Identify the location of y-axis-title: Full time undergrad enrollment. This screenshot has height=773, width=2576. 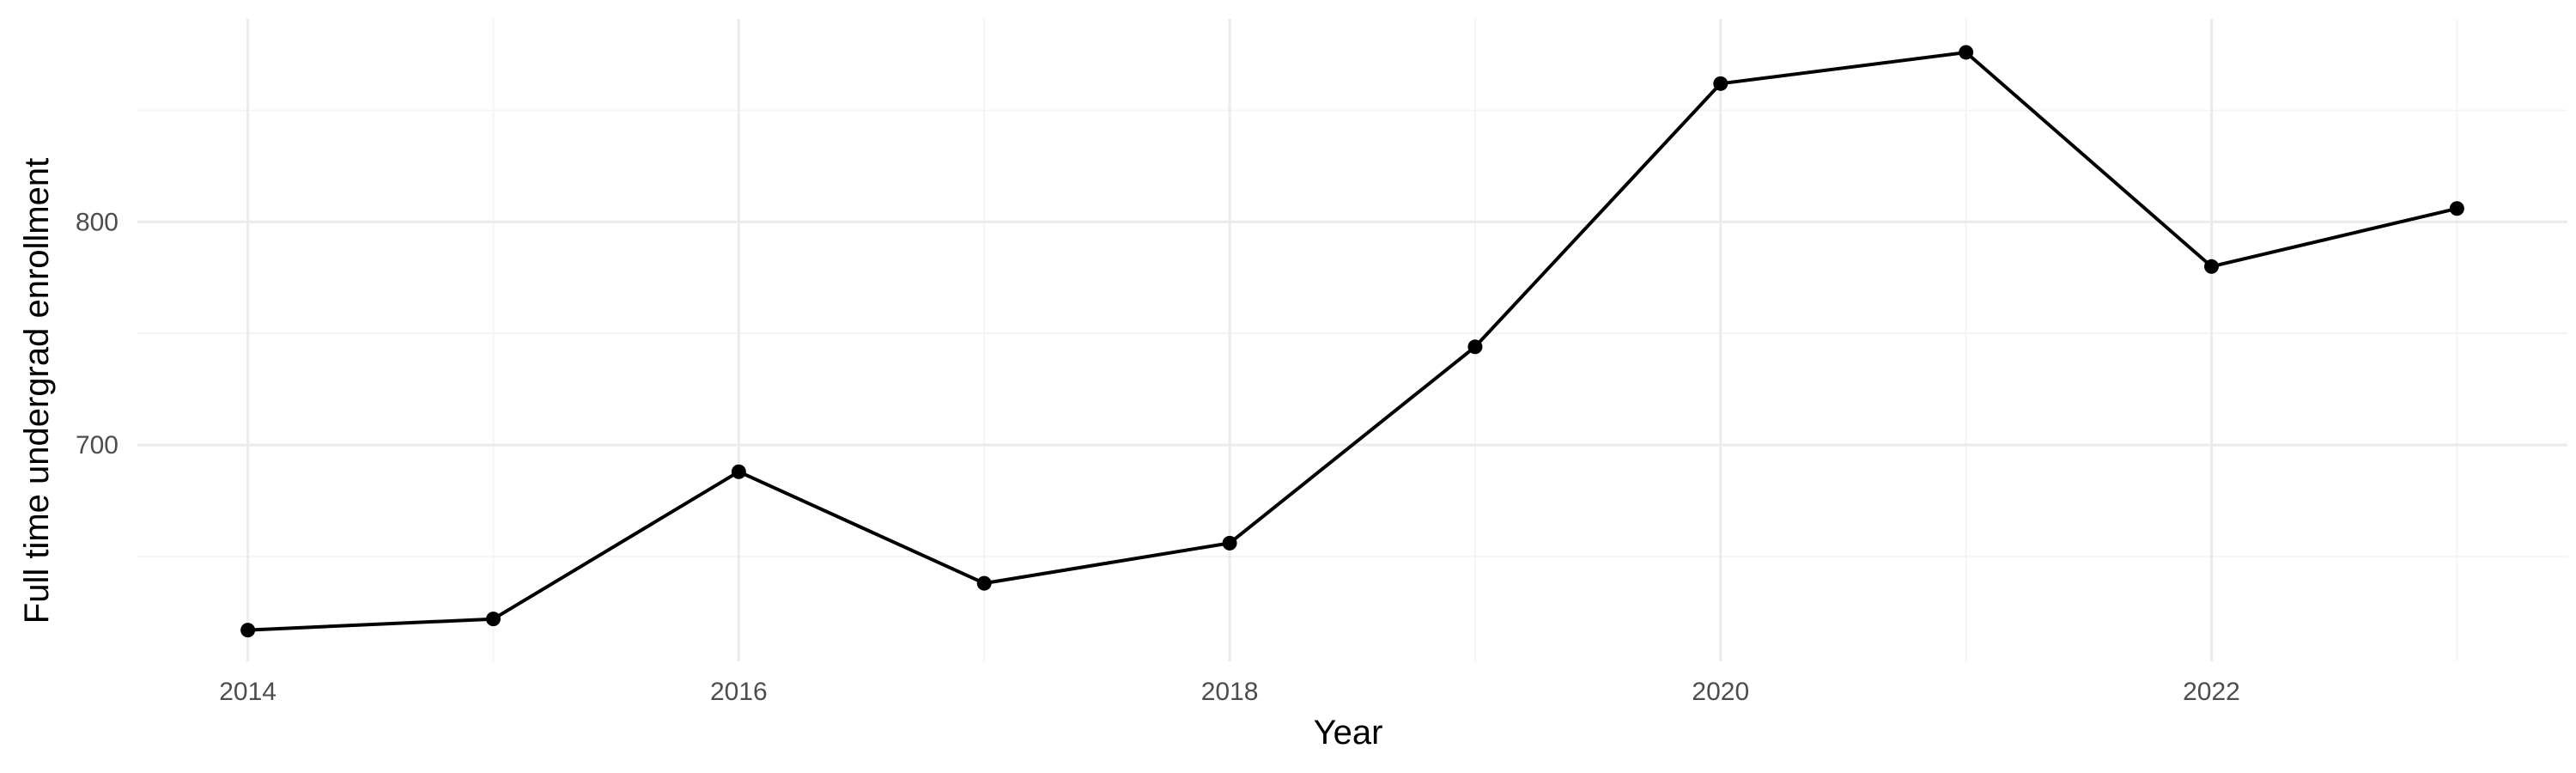
(37, 391).